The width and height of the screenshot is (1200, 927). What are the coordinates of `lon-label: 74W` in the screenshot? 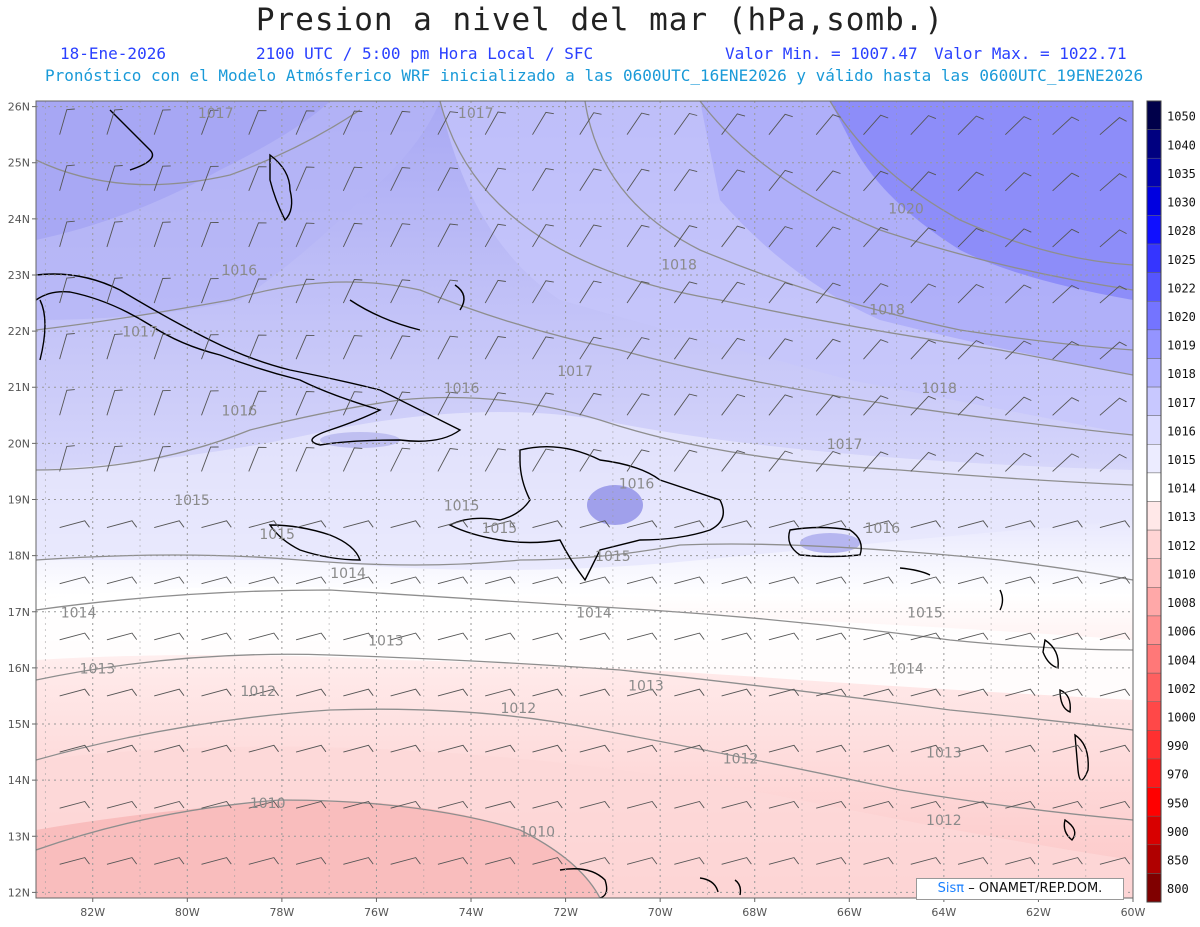 It's located at (471, 912).